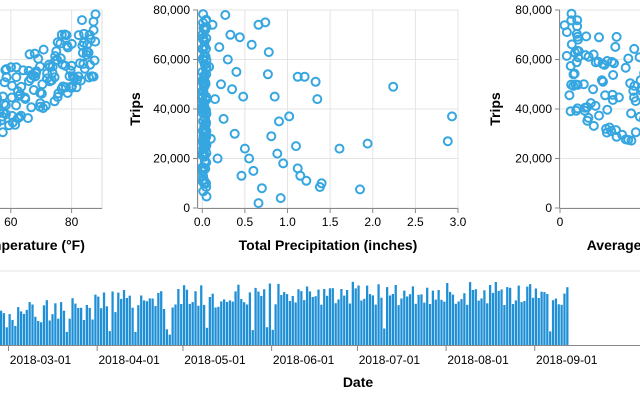  Describe the element at coordinates (41, 360) in the screenshot. I see `x-tick-label: 2018-03-01` at that location.